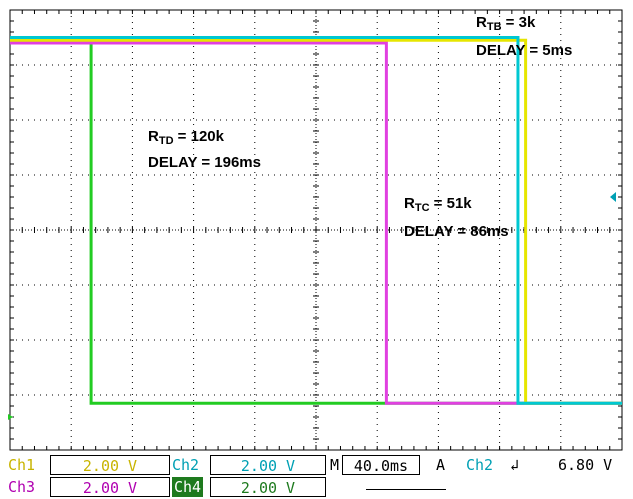 This screenshot has height=499, width=633. Describe the element at coordinates (268, 465) in the screenshot. I see `ch2-scale: 2.00 V` at that location.